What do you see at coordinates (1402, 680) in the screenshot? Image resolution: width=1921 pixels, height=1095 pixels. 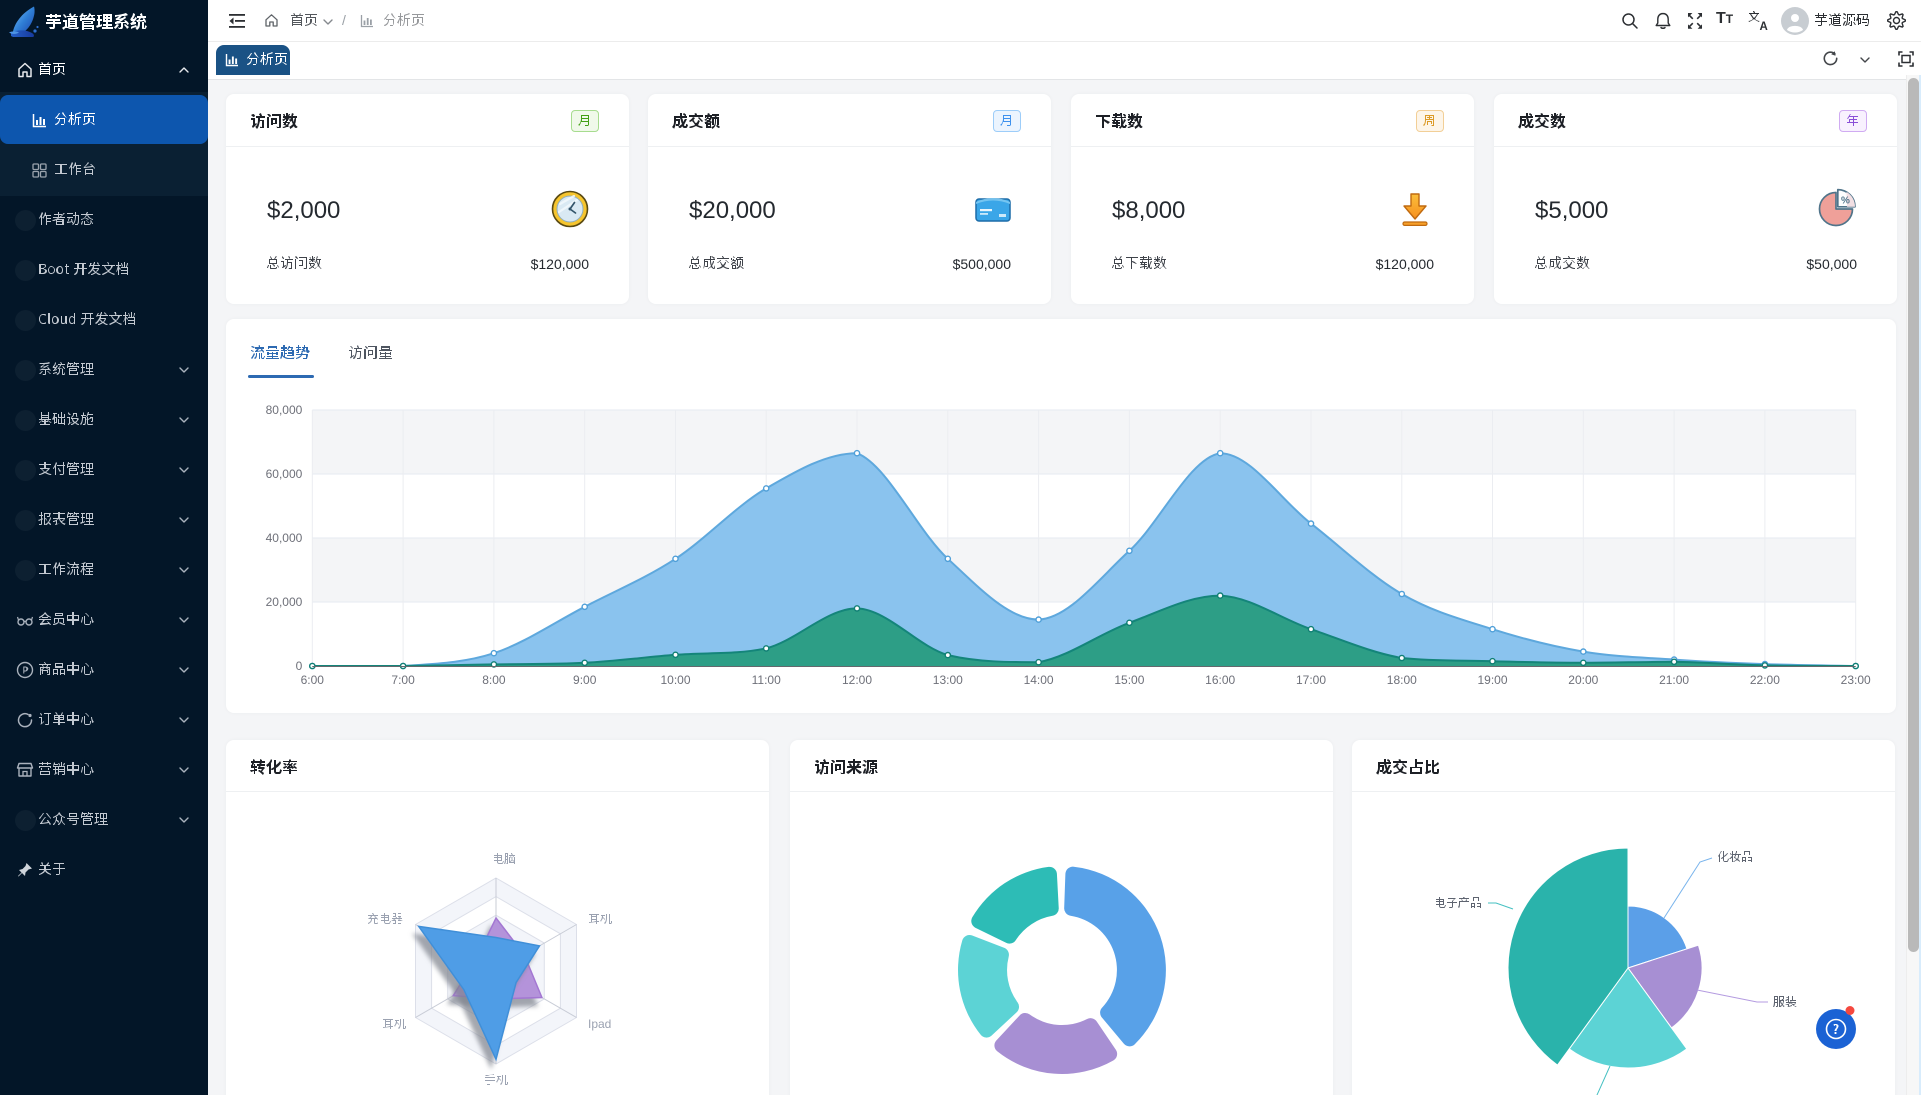 I see `svg-text: 18:00` at bounding box center [1402, 680].